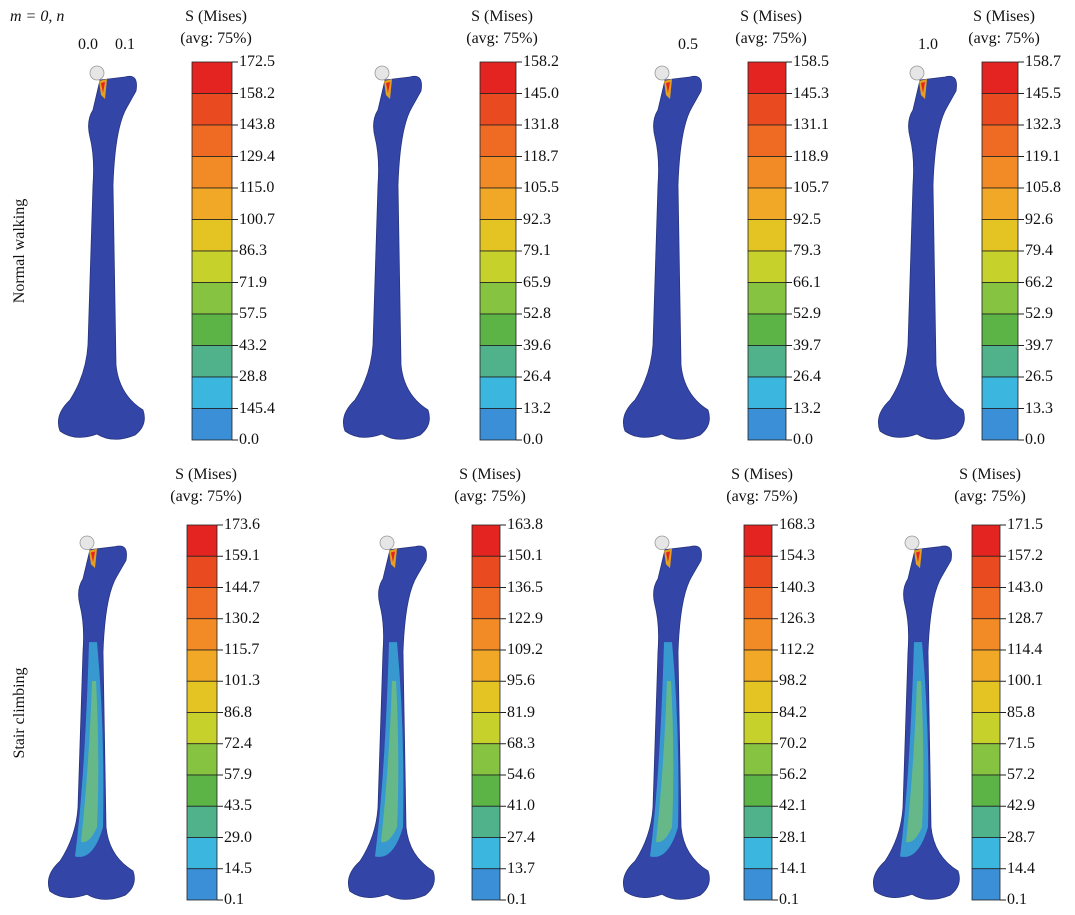 Image resolution: width=1075 pixels, height=915 pixels. Describe the element at coordinates (793, 712) in the screenshot. I see `colorbar-tick-label: 84.2` at that location.